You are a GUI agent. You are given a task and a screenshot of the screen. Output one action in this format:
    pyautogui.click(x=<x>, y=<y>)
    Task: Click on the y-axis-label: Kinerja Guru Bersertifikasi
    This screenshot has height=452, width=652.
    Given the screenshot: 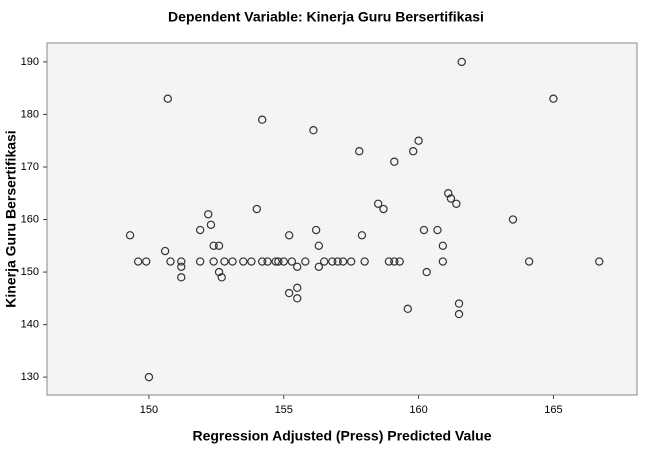 What is the action you would take?
    pyautogui.click(x=11, y=218)
    